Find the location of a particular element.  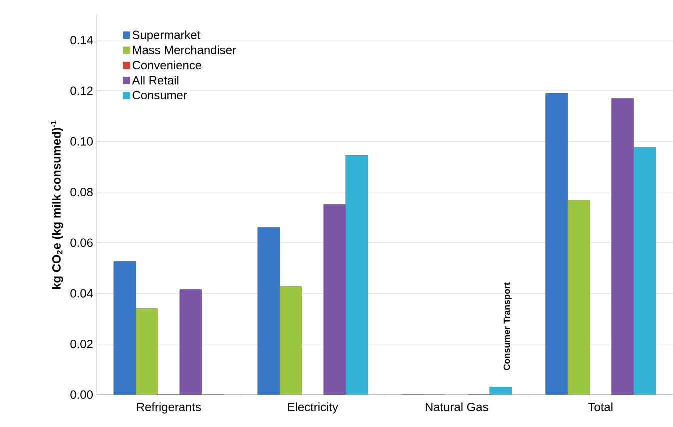

annotation: Consumer Transport is located at coordinates (508, 326).